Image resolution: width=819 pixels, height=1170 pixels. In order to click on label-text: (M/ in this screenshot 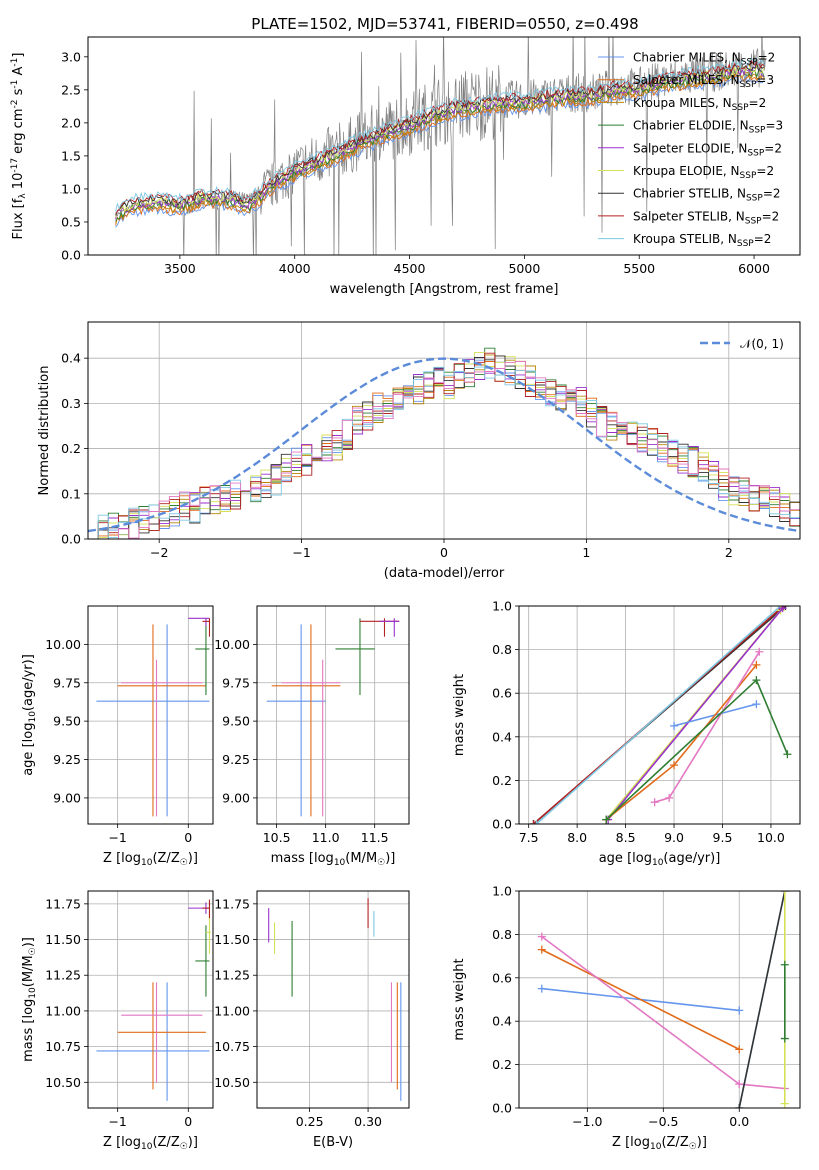, I will do `click(355, 858)`.